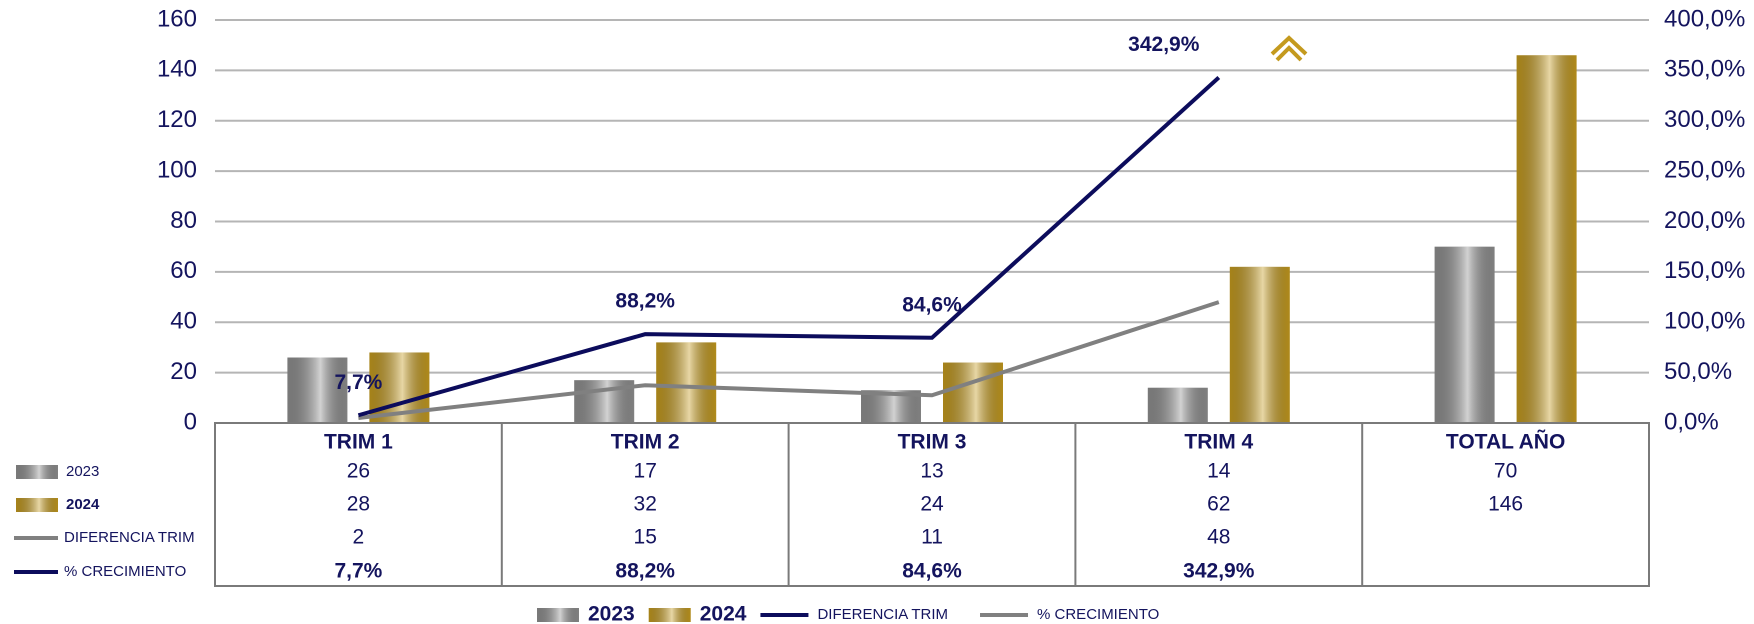  What do you see at coordinates (1505, 471) in the screenshot?
I see `table-cell: 70` at bounding box center [1505, 471].